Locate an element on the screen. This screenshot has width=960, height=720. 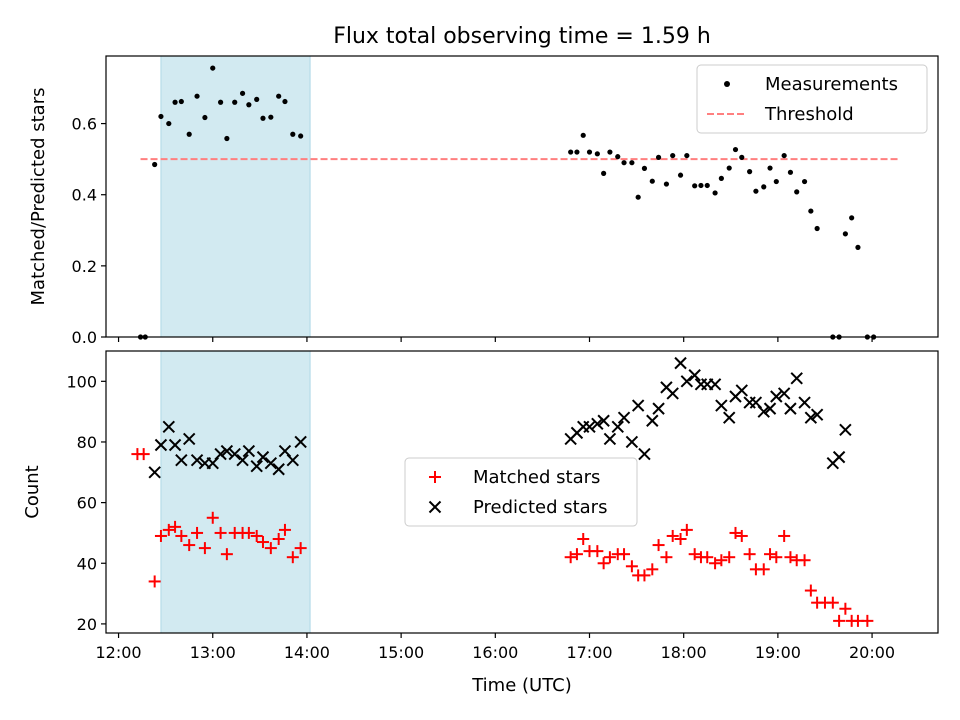
bottom-legend-label-1: Predicted stars is located at coordinates (540, 507).